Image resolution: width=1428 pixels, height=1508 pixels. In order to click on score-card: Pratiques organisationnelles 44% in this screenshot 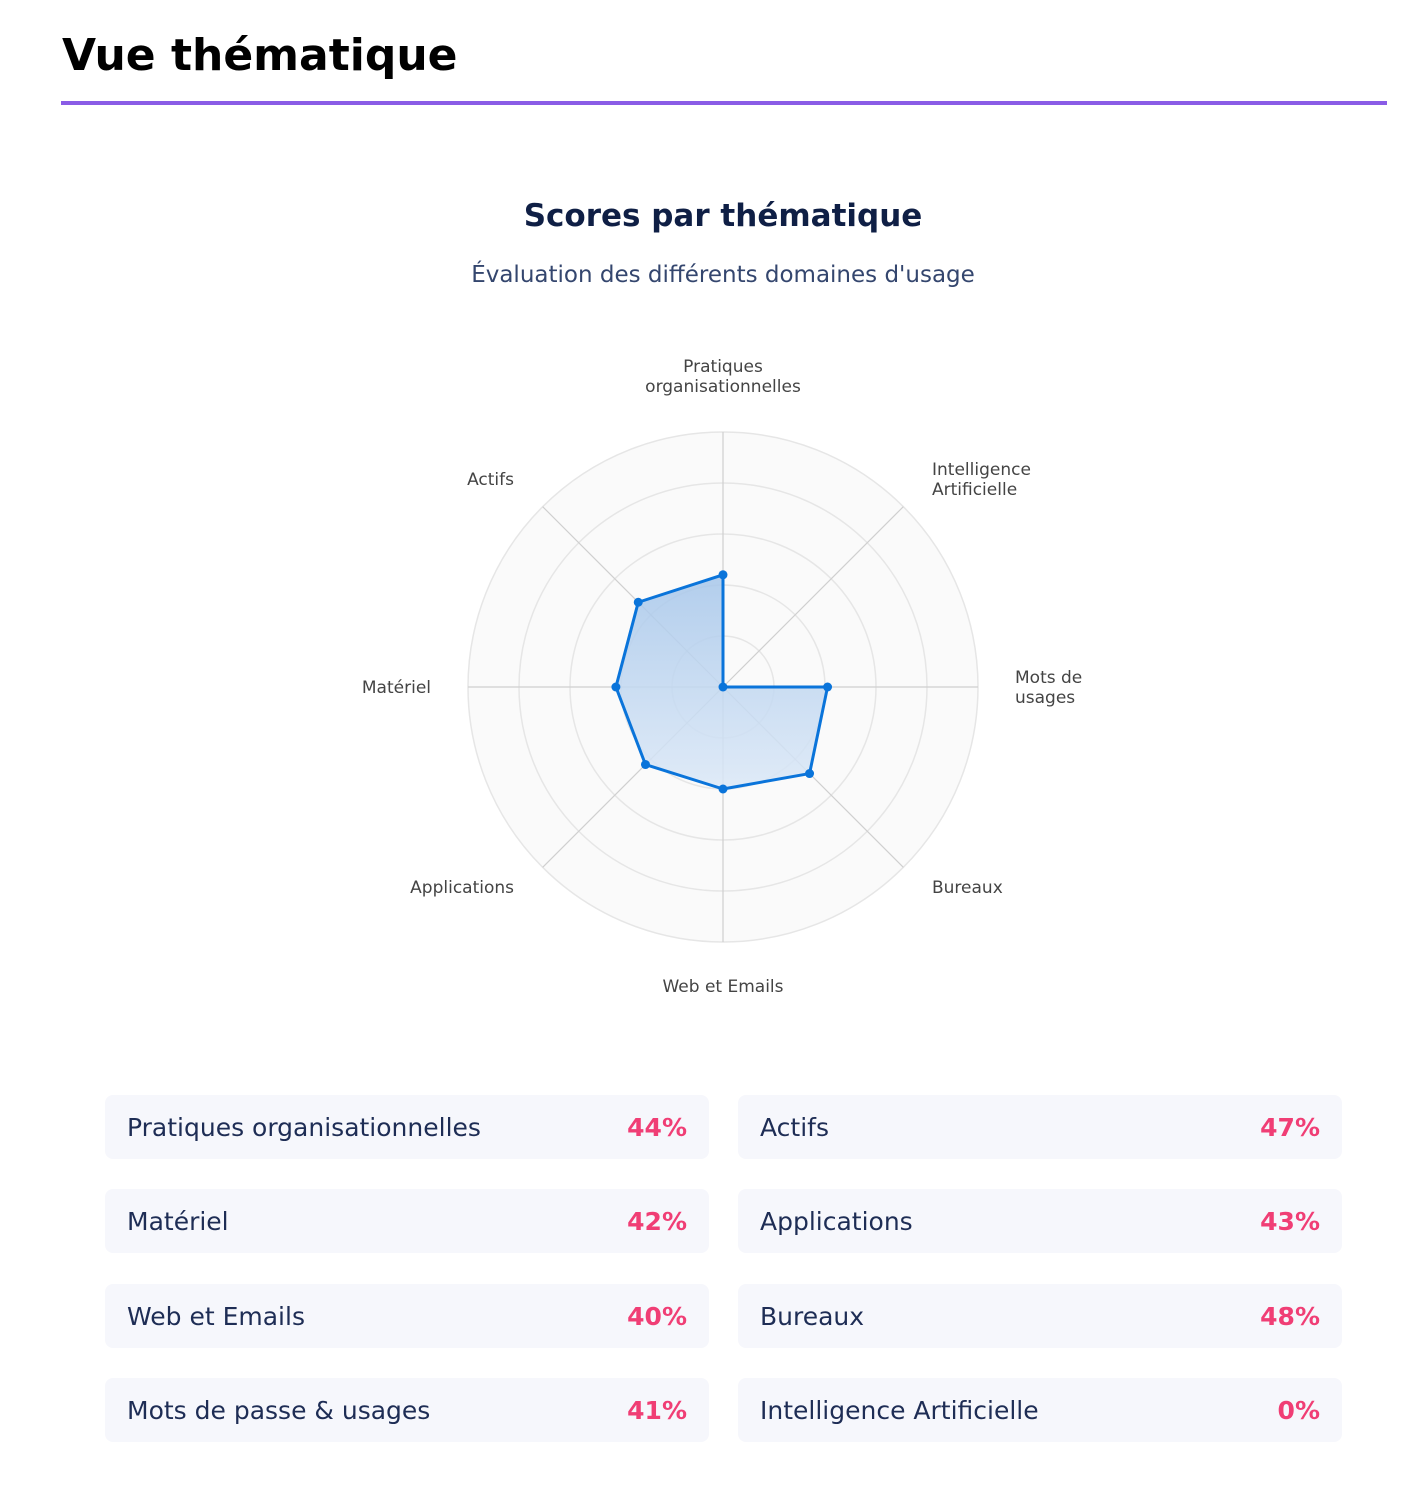, I will do `click(407, 1127)`.